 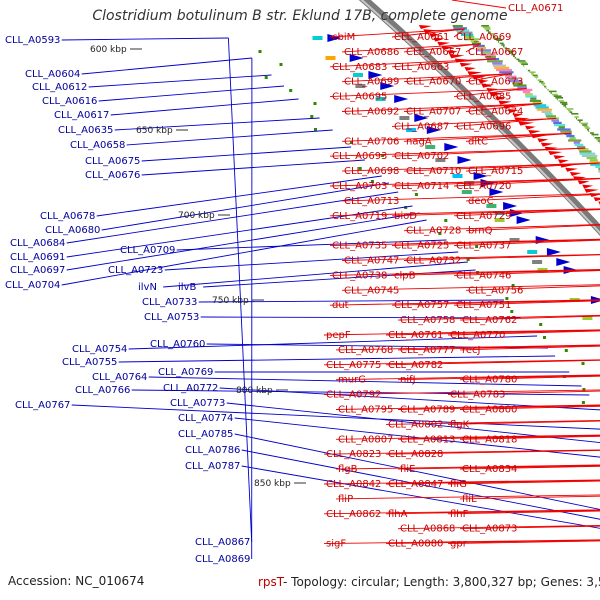 What do you see at coordinates (427, 320) in the screenshot?
I see `right-gene-label: CLL_A0758` at bounding box center [427, 320].